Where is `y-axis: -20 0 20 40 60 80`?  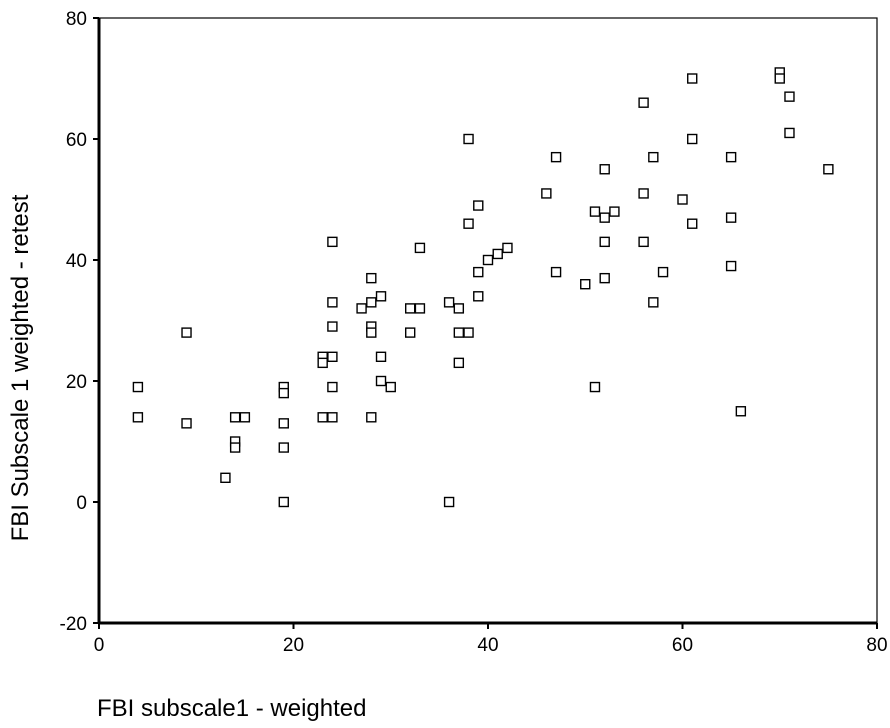 y-axis: -20 0 20 40 60 80 is located at coordinates (79, 322).